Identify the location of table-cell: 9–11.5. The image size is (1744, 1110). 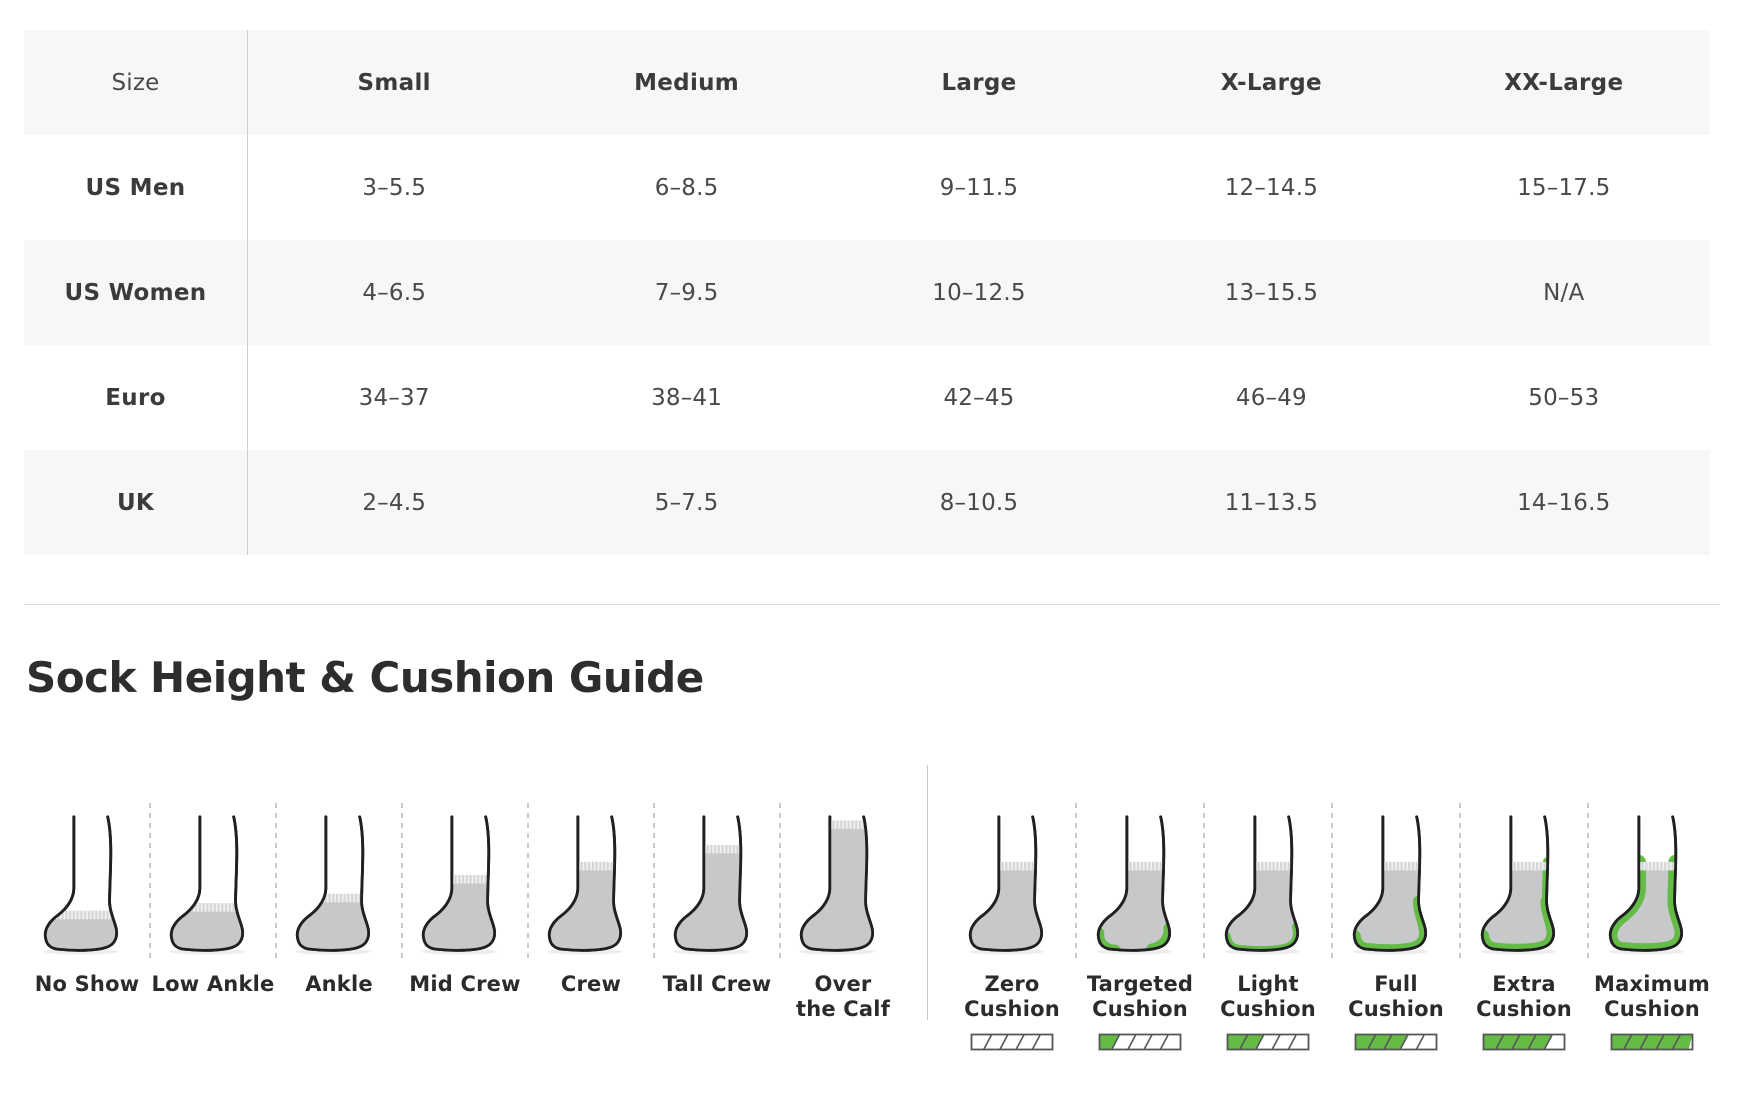
(979, 187).